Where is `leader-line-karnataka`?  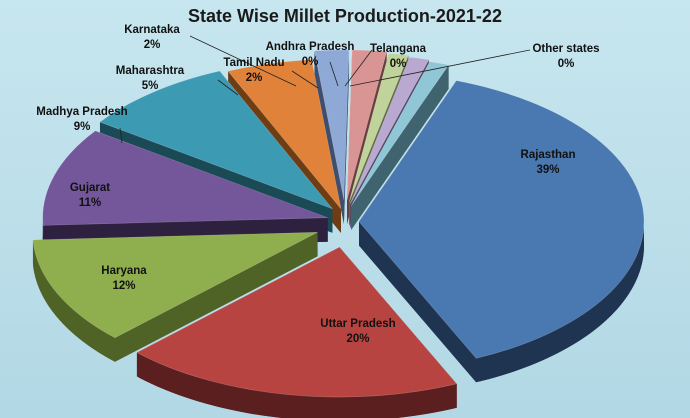
leader-line-karnataka is located at coordinates (243, 61).